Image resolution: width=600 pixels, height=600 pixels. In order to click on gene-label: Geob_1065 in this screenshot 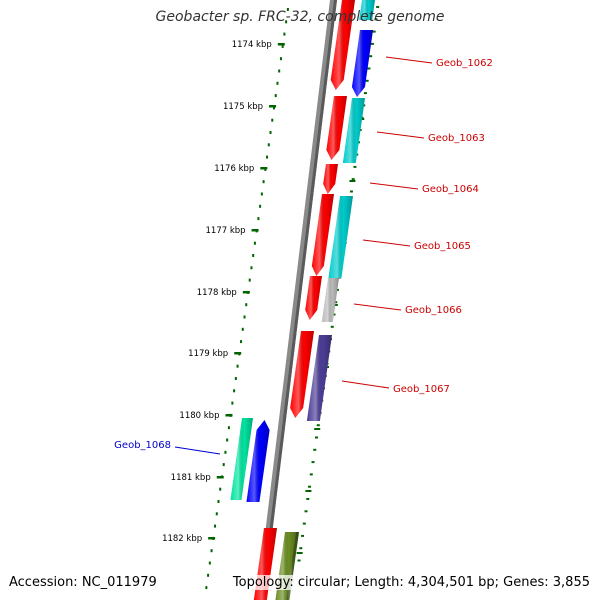, I will do `click(442, 246)`.